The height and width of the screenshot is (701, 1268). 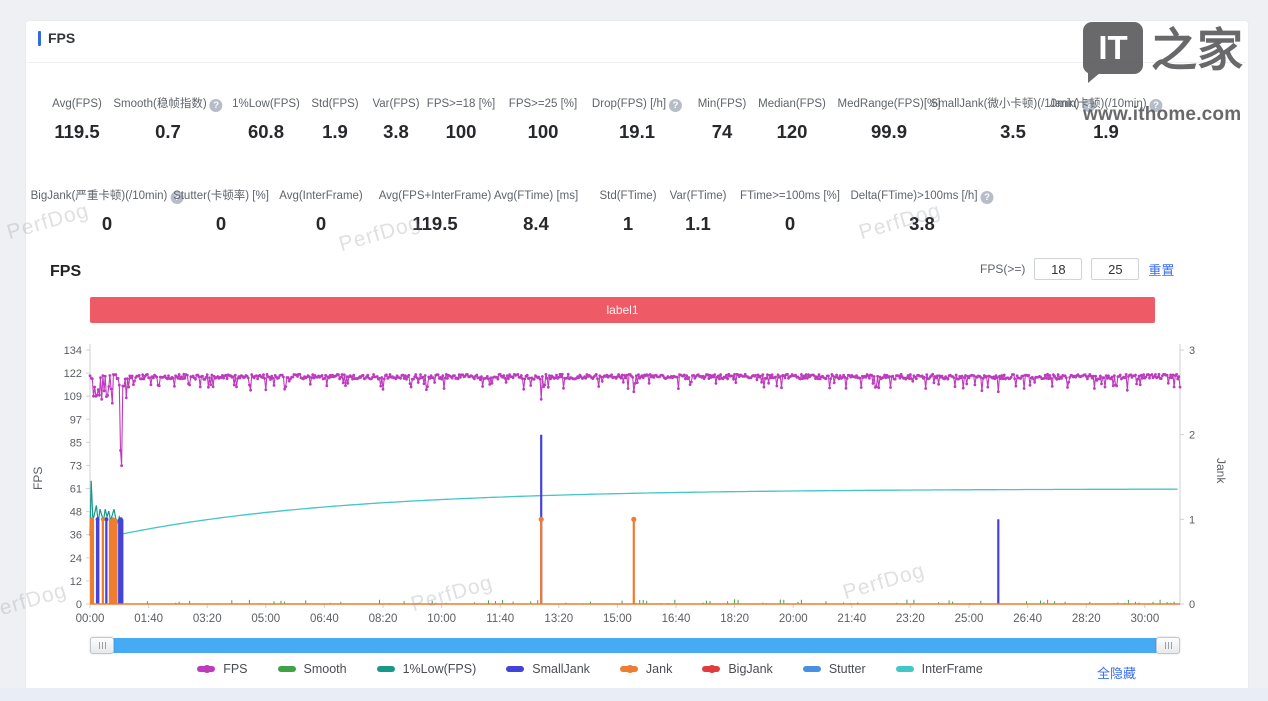 I want to click on legend-label: BigJank, so click(x=750, y=669).